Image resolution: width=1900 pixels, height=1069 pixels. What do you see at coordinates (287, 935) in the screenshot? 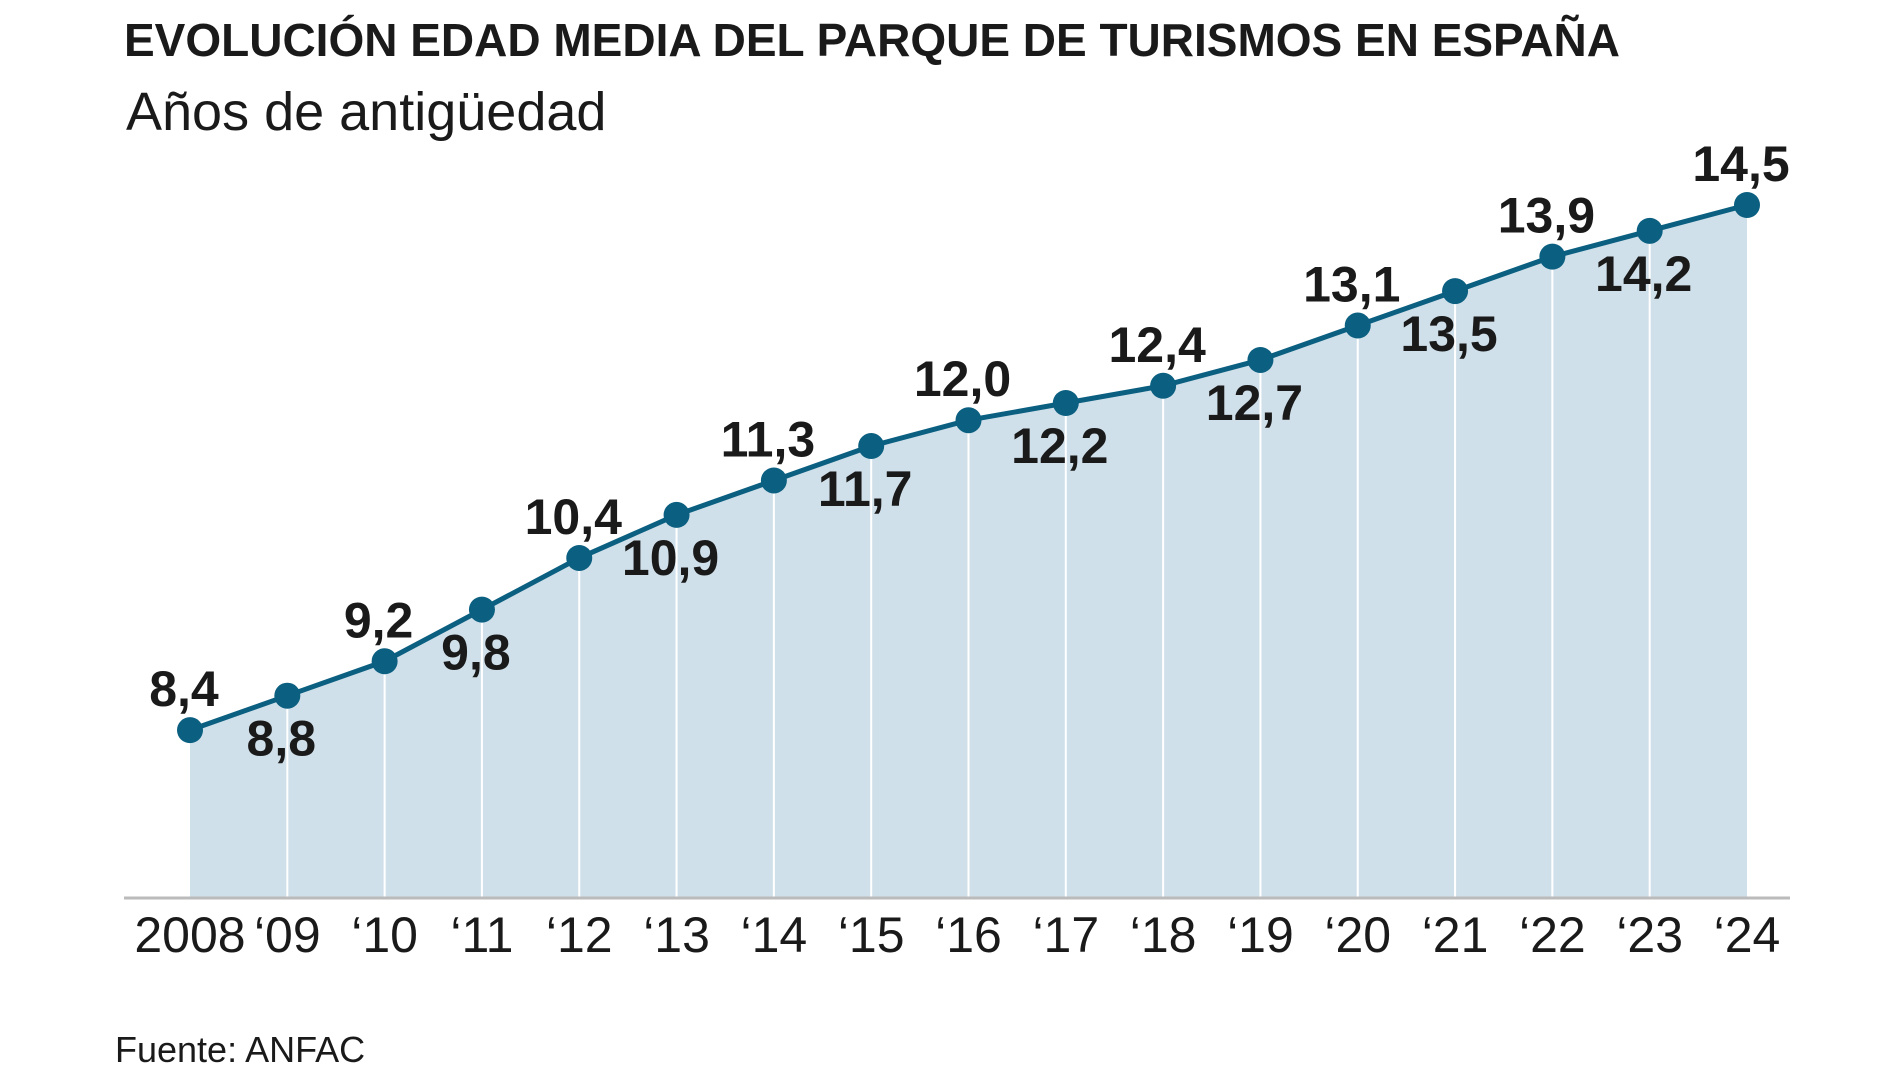
I see `x-tick-label: ‘09` at bounding box center [287, 935].